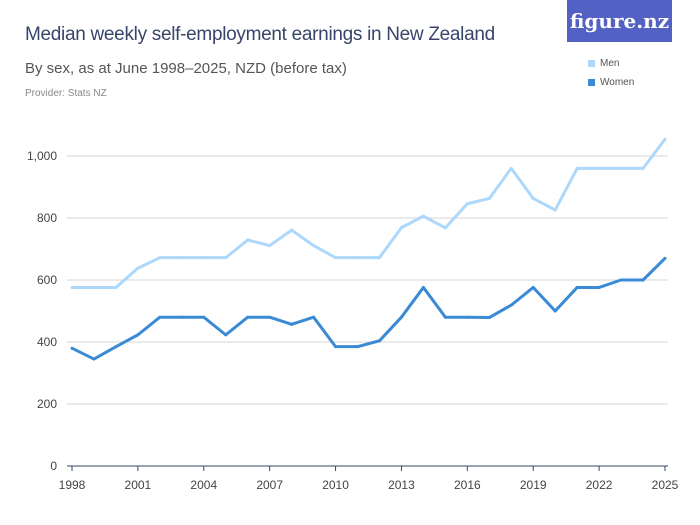 This screenshot has width=700, height=525. What do you see at coordinates (401, 485) in the screenshot?
I see `x-tick-label: 2013` at bounding box center [401, 485].